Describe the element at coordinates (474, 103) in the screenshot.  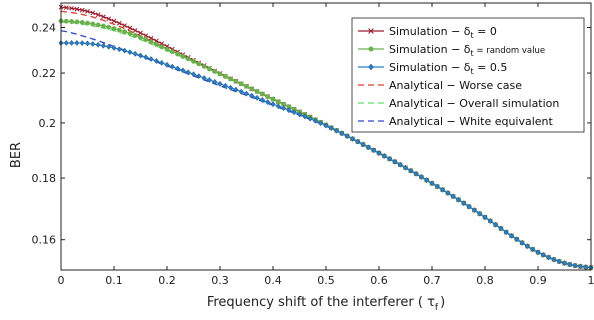
I see `legend-label: Analytical − Overall simulation` at that location.